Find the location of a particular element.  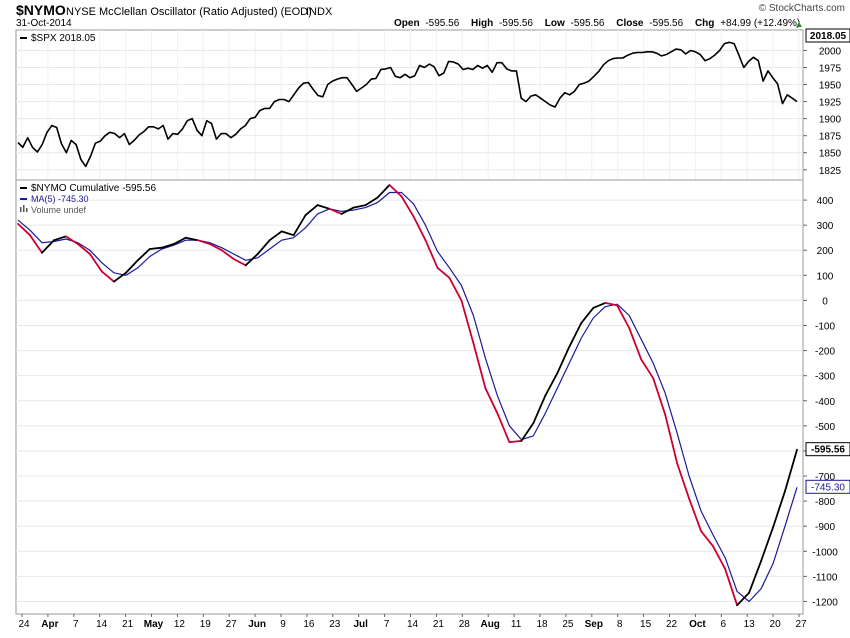

x-tick-label: Jul is located at coordinates (360, 624).